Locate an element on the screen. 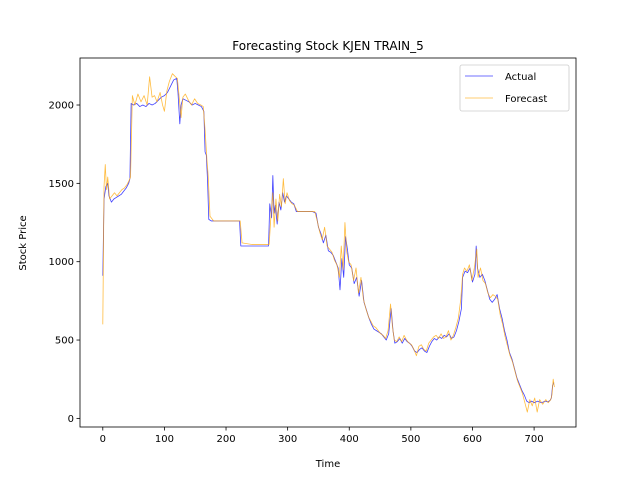 The image size is (640, 480). y-tick-label: 500 is located at coordinates (64, 341).